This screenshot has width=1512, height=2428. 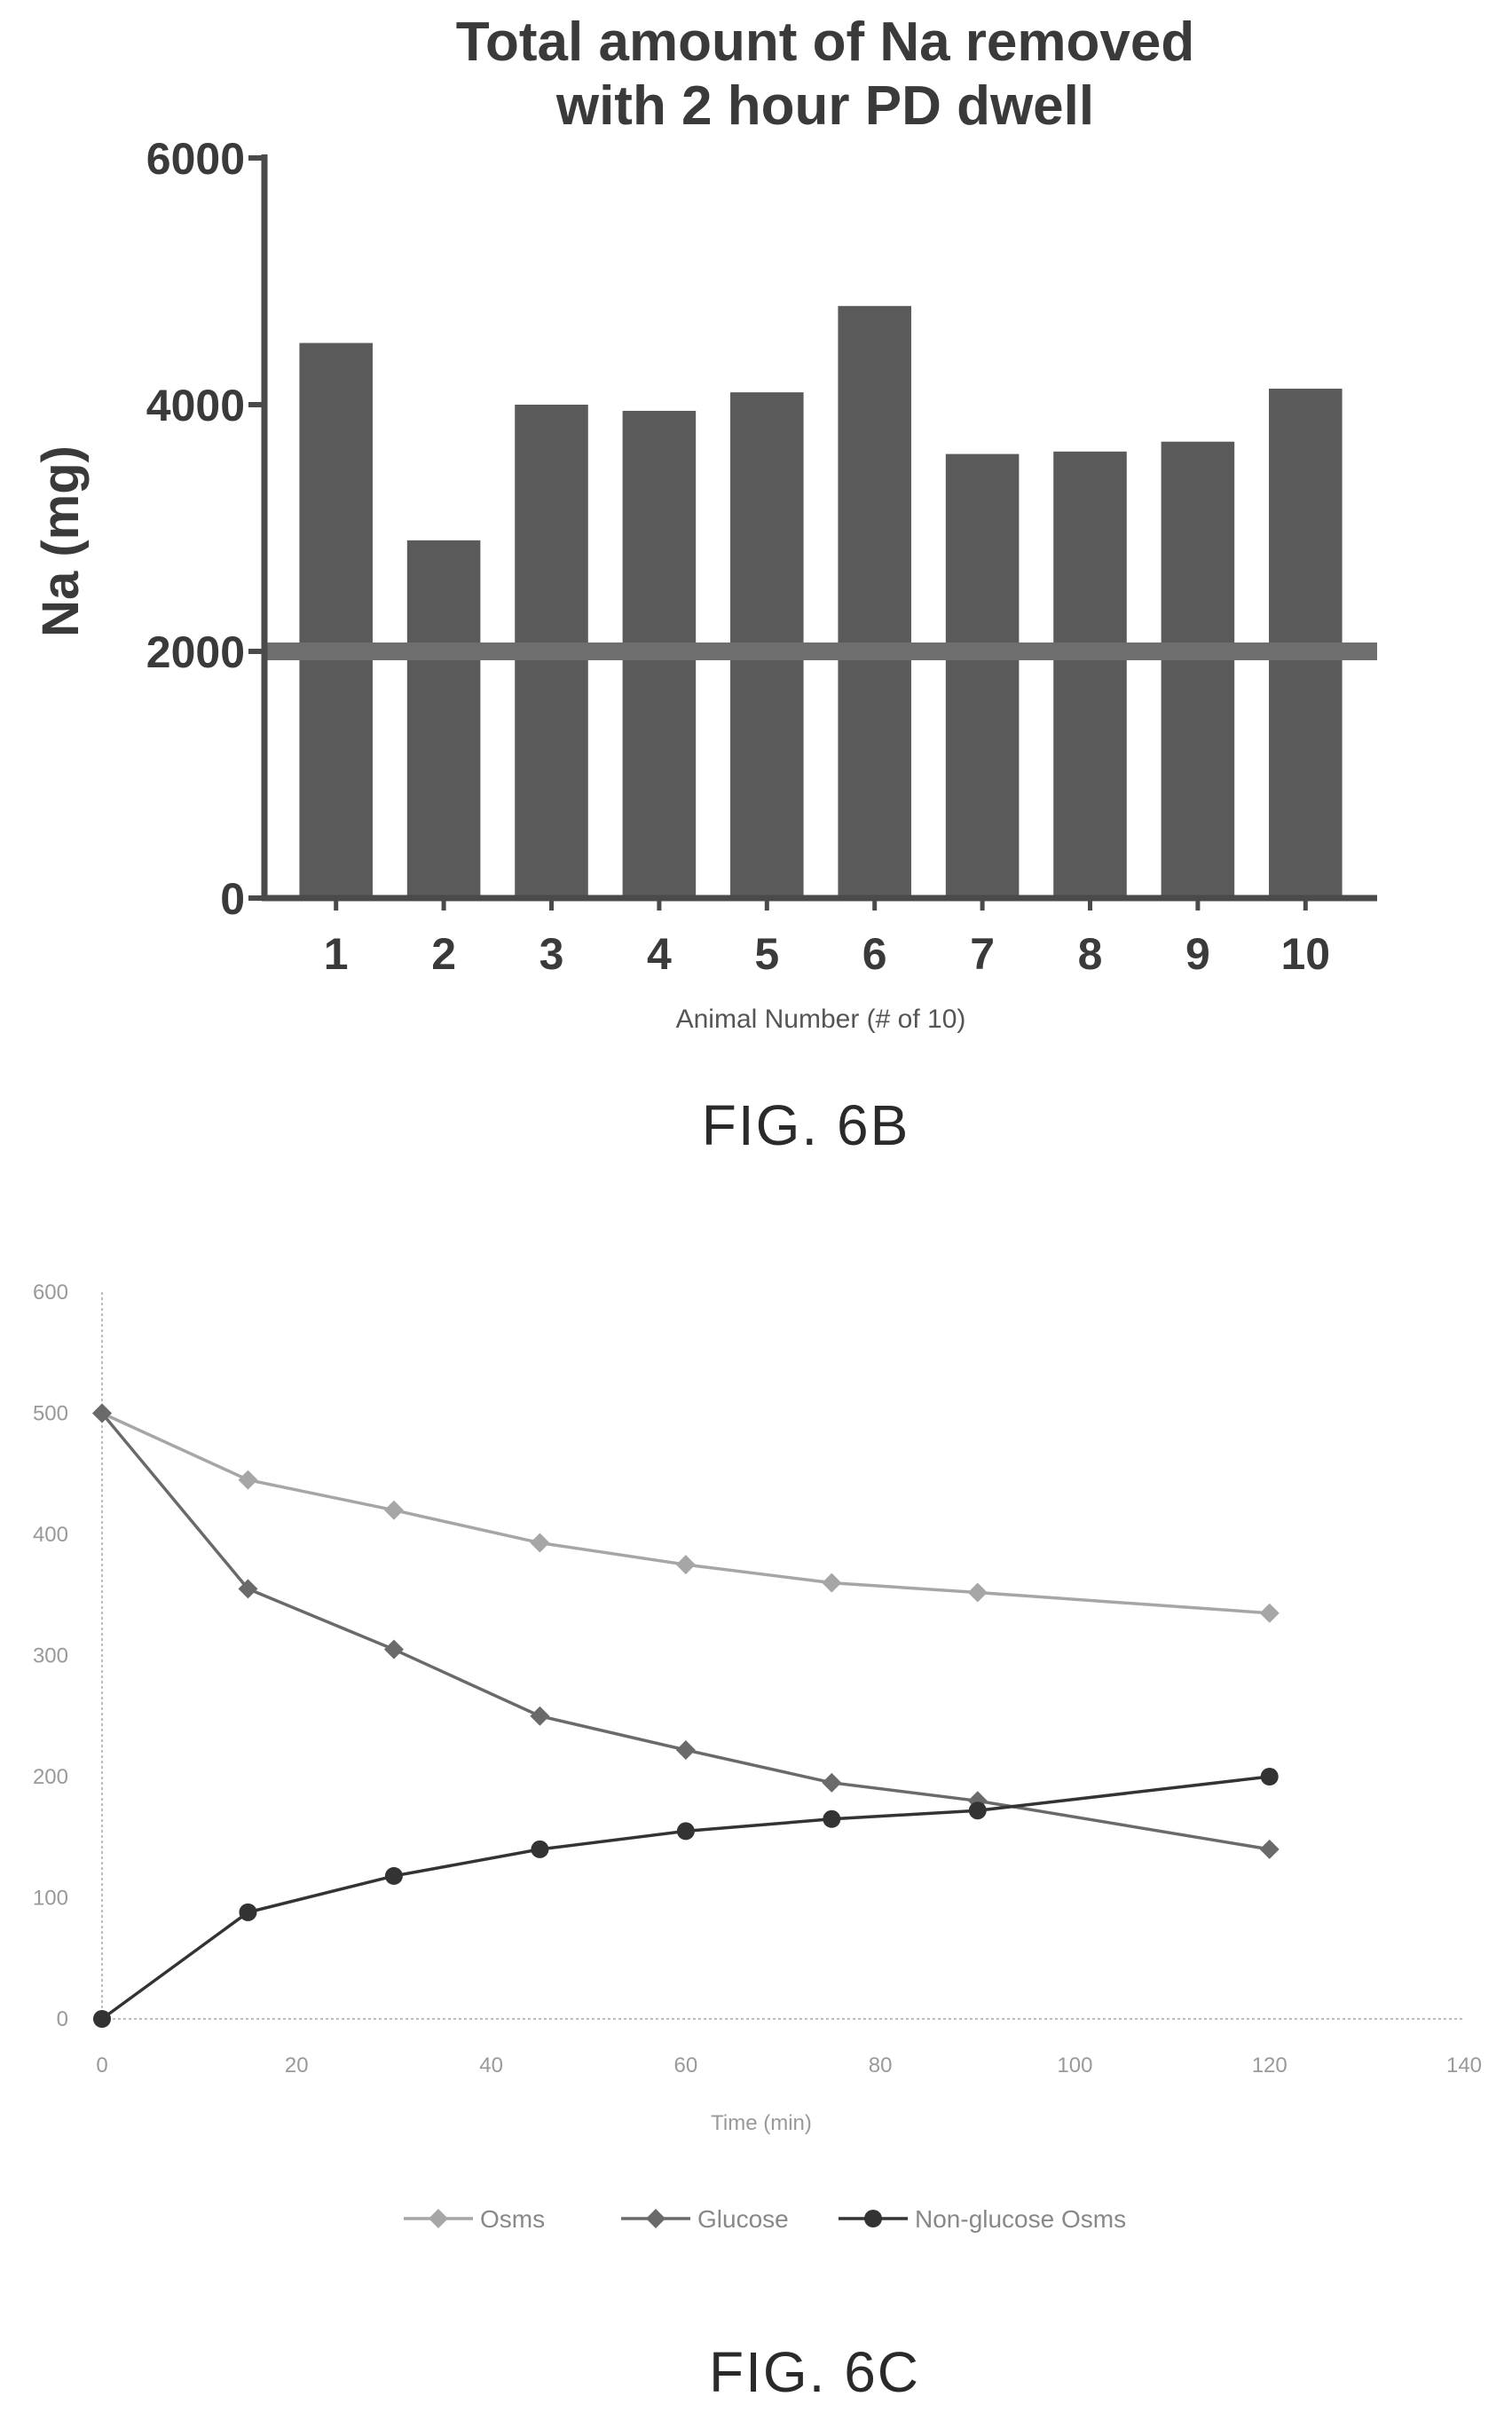 I want to click on y-tick-label-600: 600, so click(x=50, y=1293).